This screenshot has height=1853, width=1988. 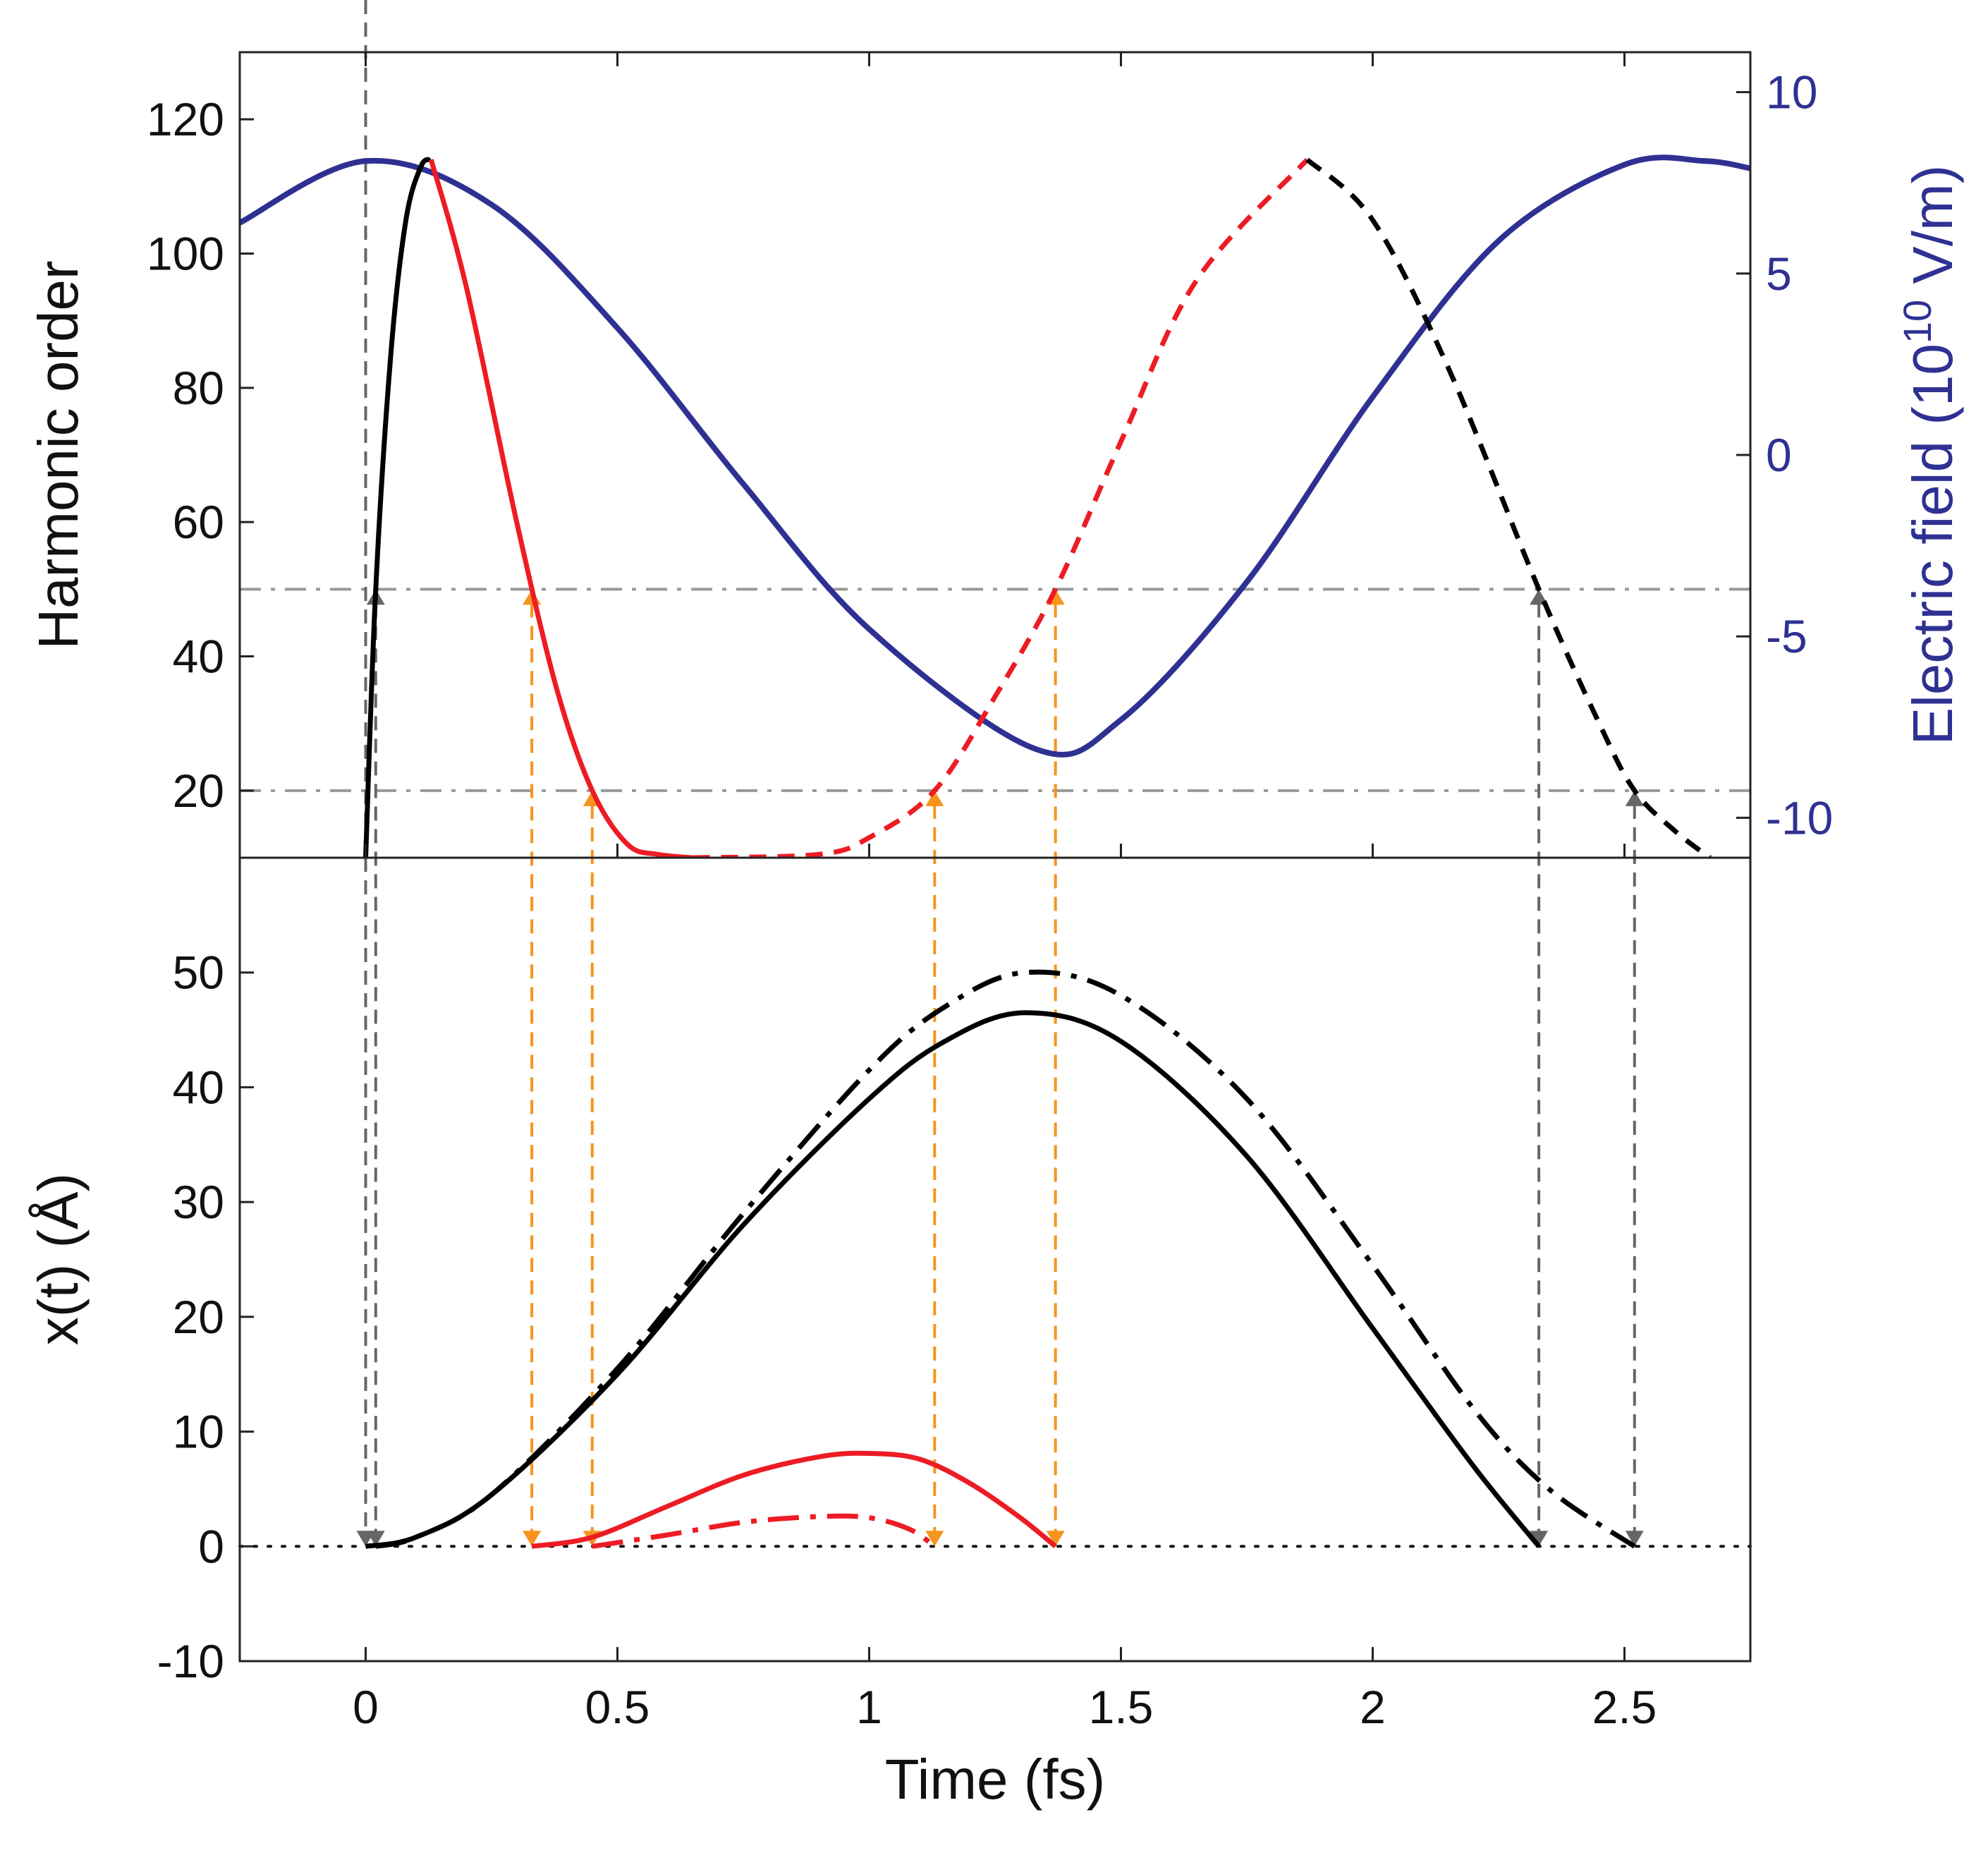 What do you see at coordinates (198, 973) in the screenshot?
I see `bottom-ytick-label: 50` at bounding box center [198, 973].